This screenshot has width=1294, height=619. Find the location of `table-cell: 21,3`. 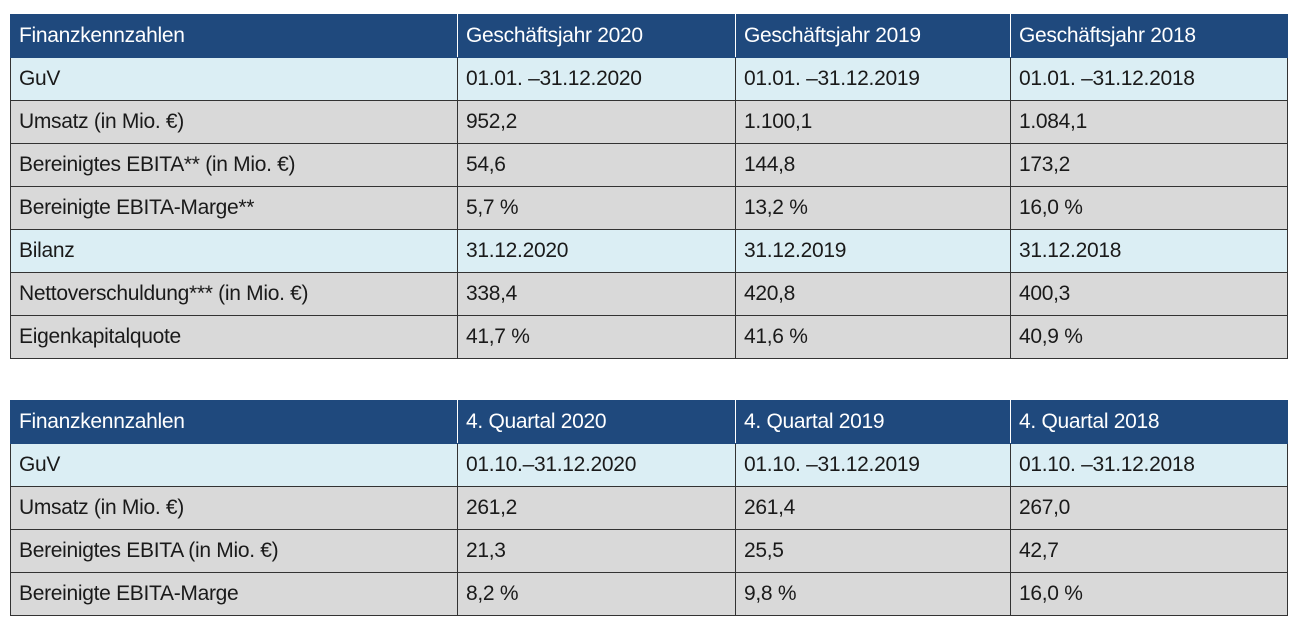

table-cell: 21,3 is located at coordinates (596, 551).